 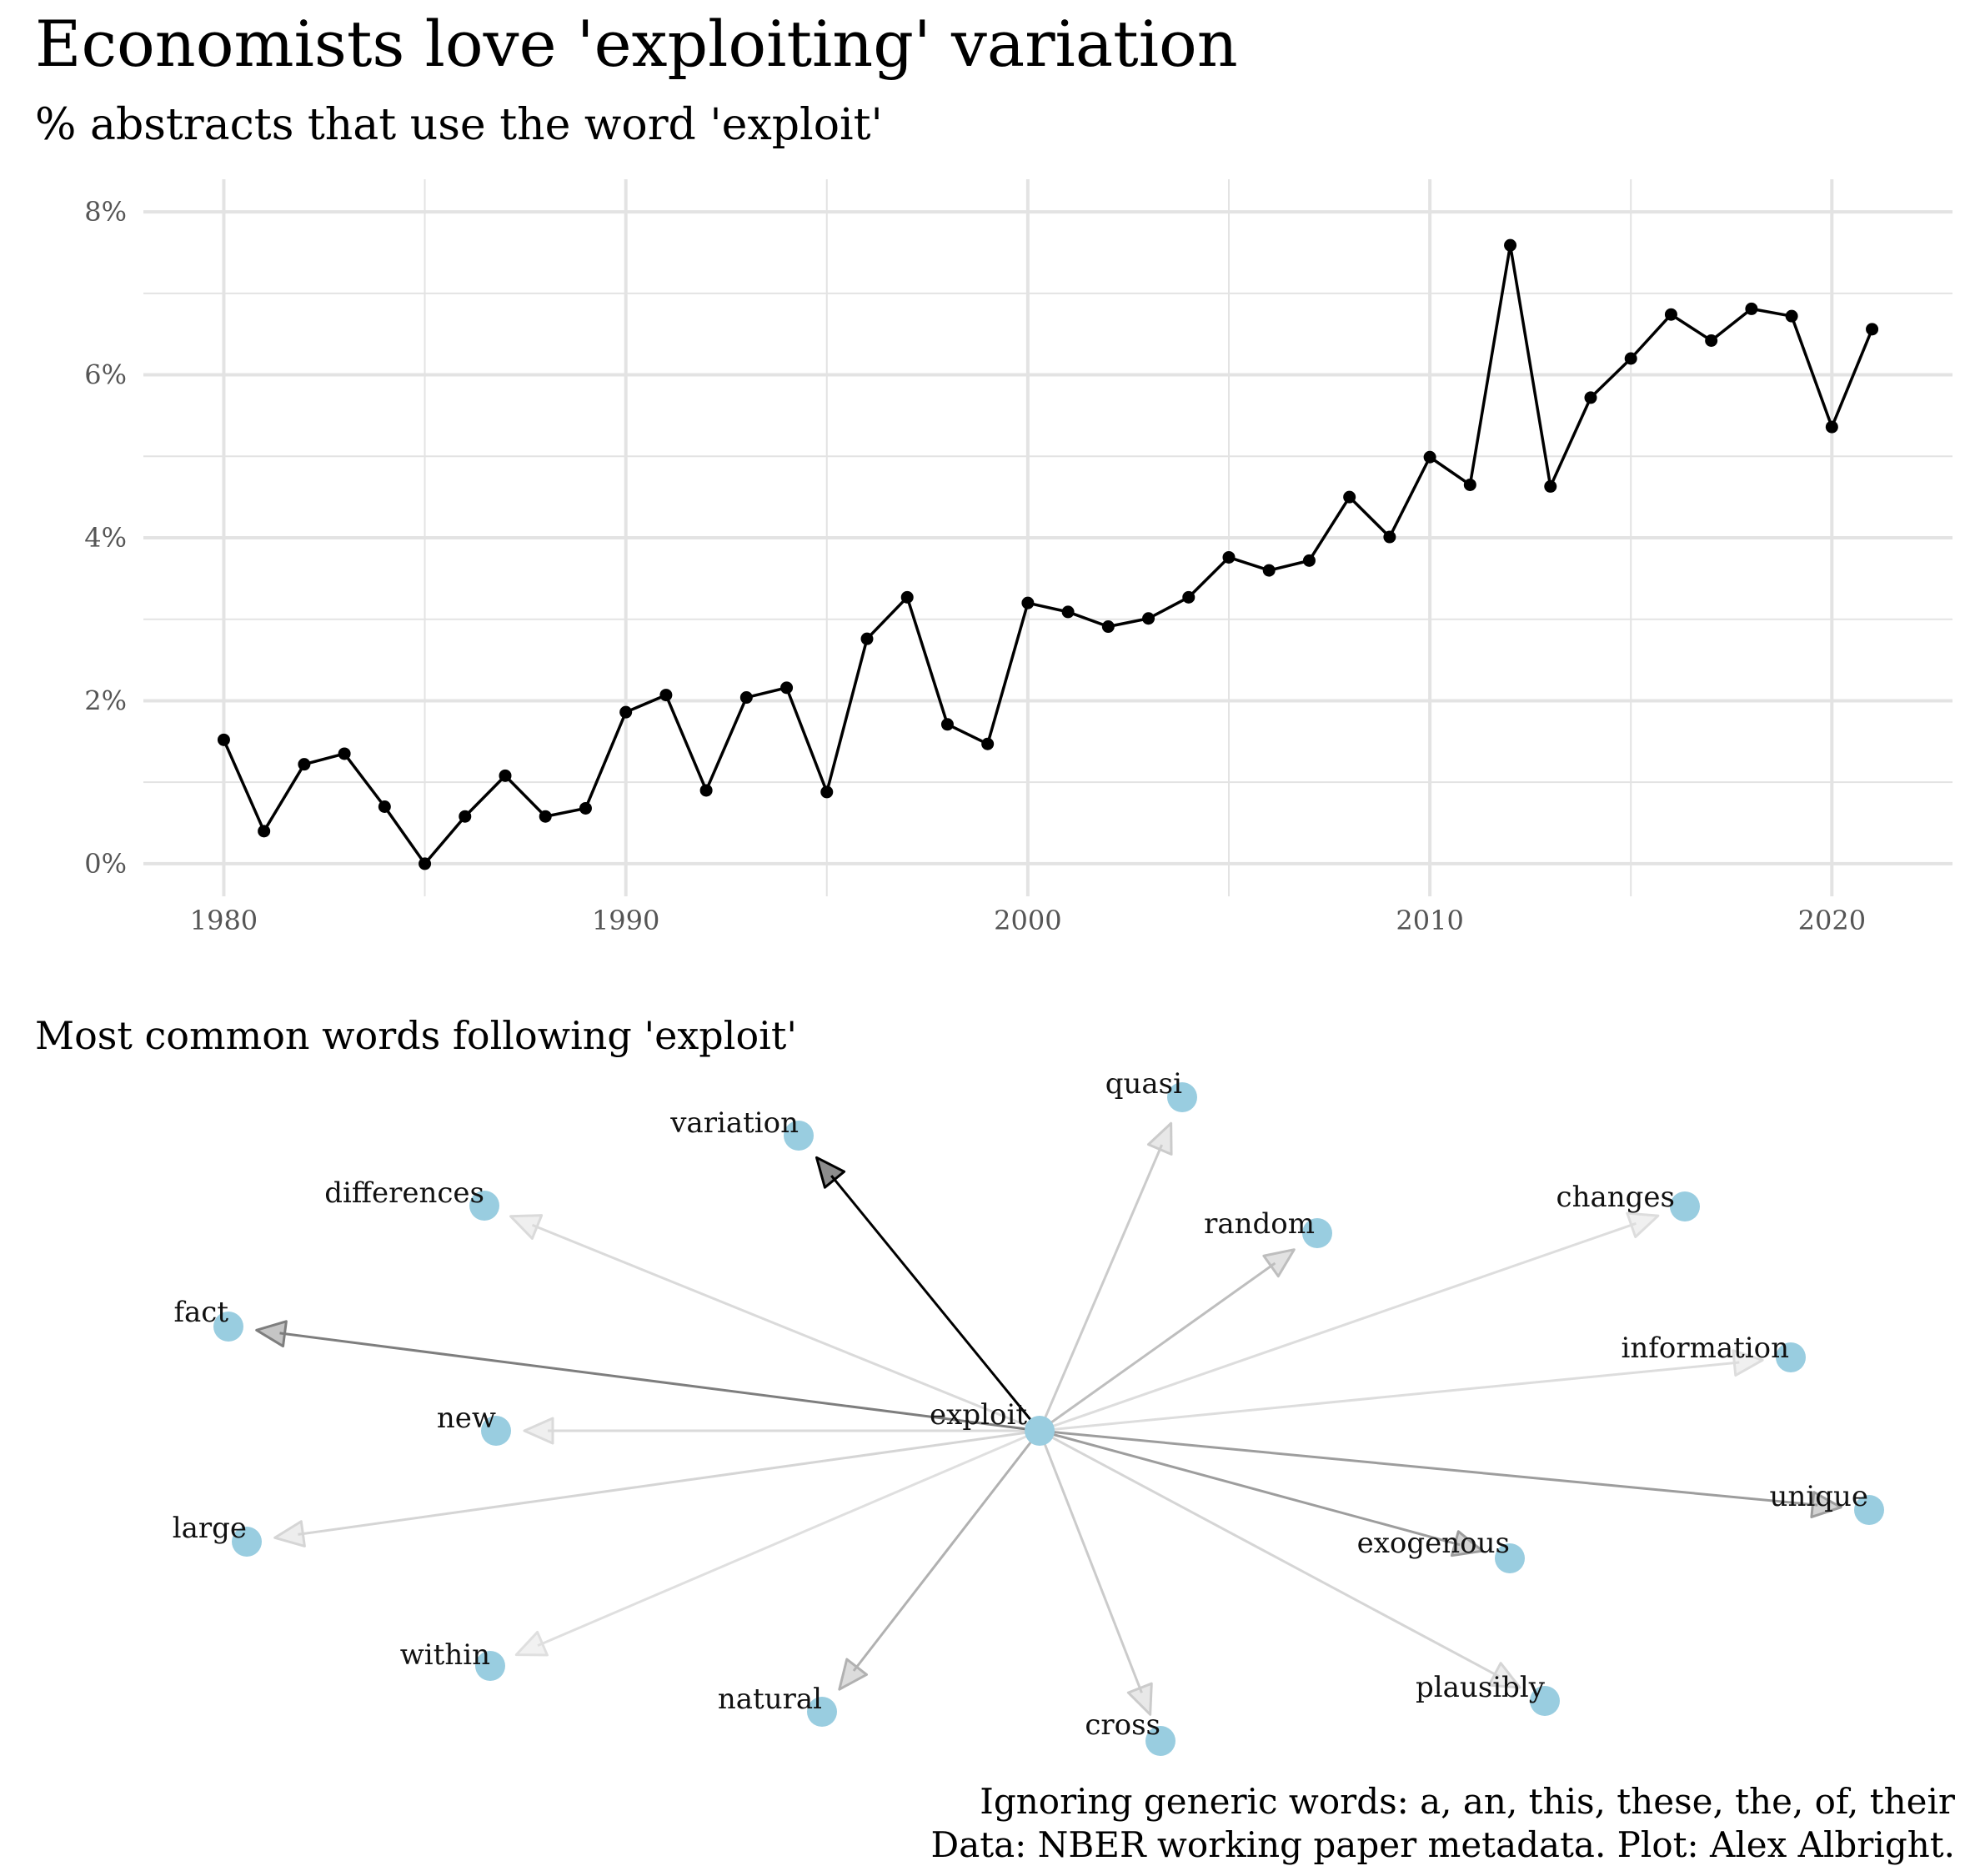 What do you see at coordinates (490, 1666) in the screenshot?
I see `node-within` at bounding box center [490, 1666].